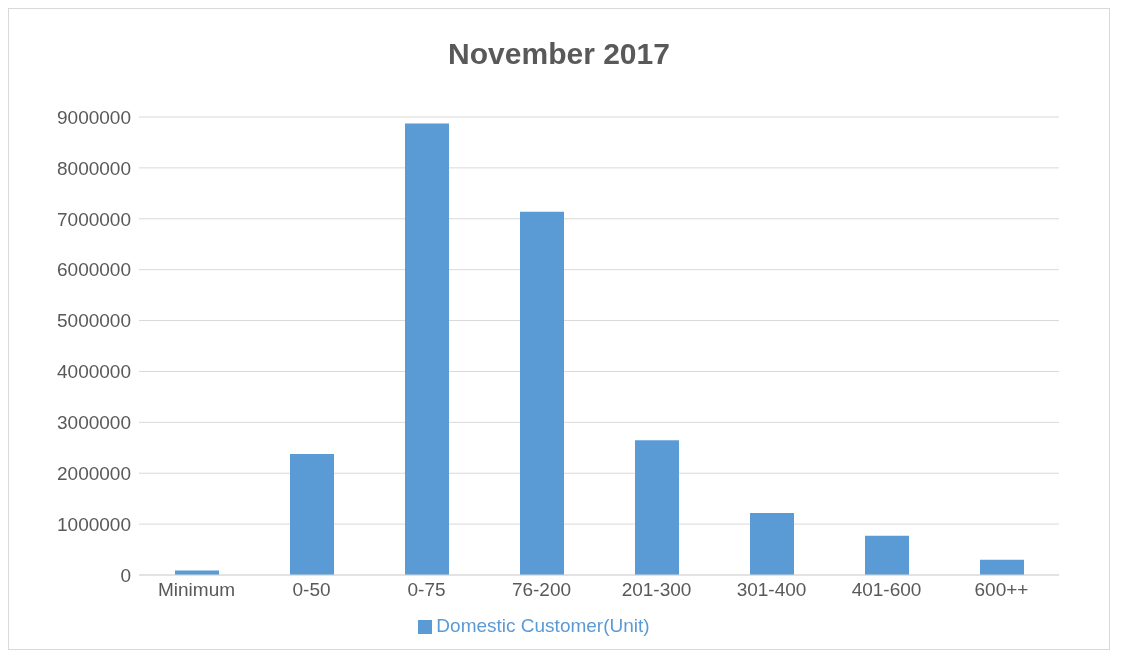 The height and width of the screenshot is (657, 1127). I want to click on x-tick-label: 401-600, so click(886, 590).